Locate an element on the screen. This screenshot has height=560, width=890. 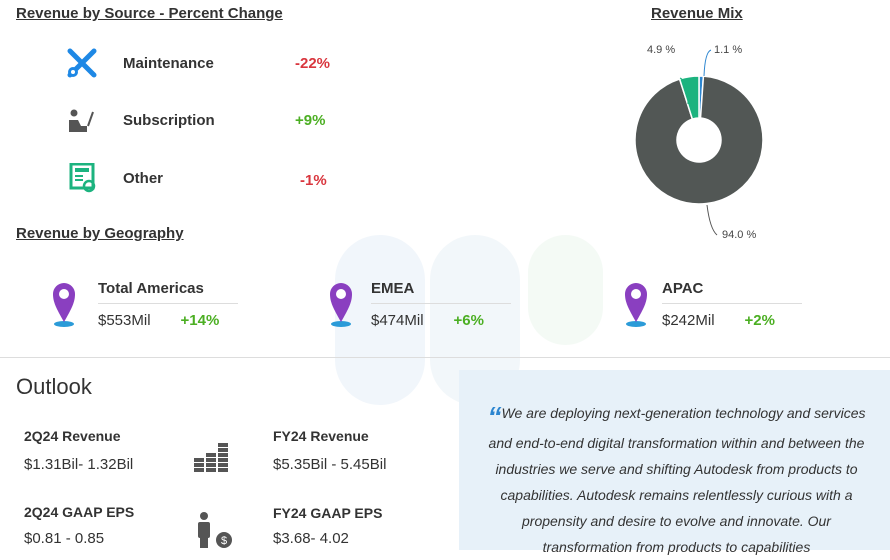
geo-item: Total Americas $553Mil +14% is located at coordinates (168, 304).